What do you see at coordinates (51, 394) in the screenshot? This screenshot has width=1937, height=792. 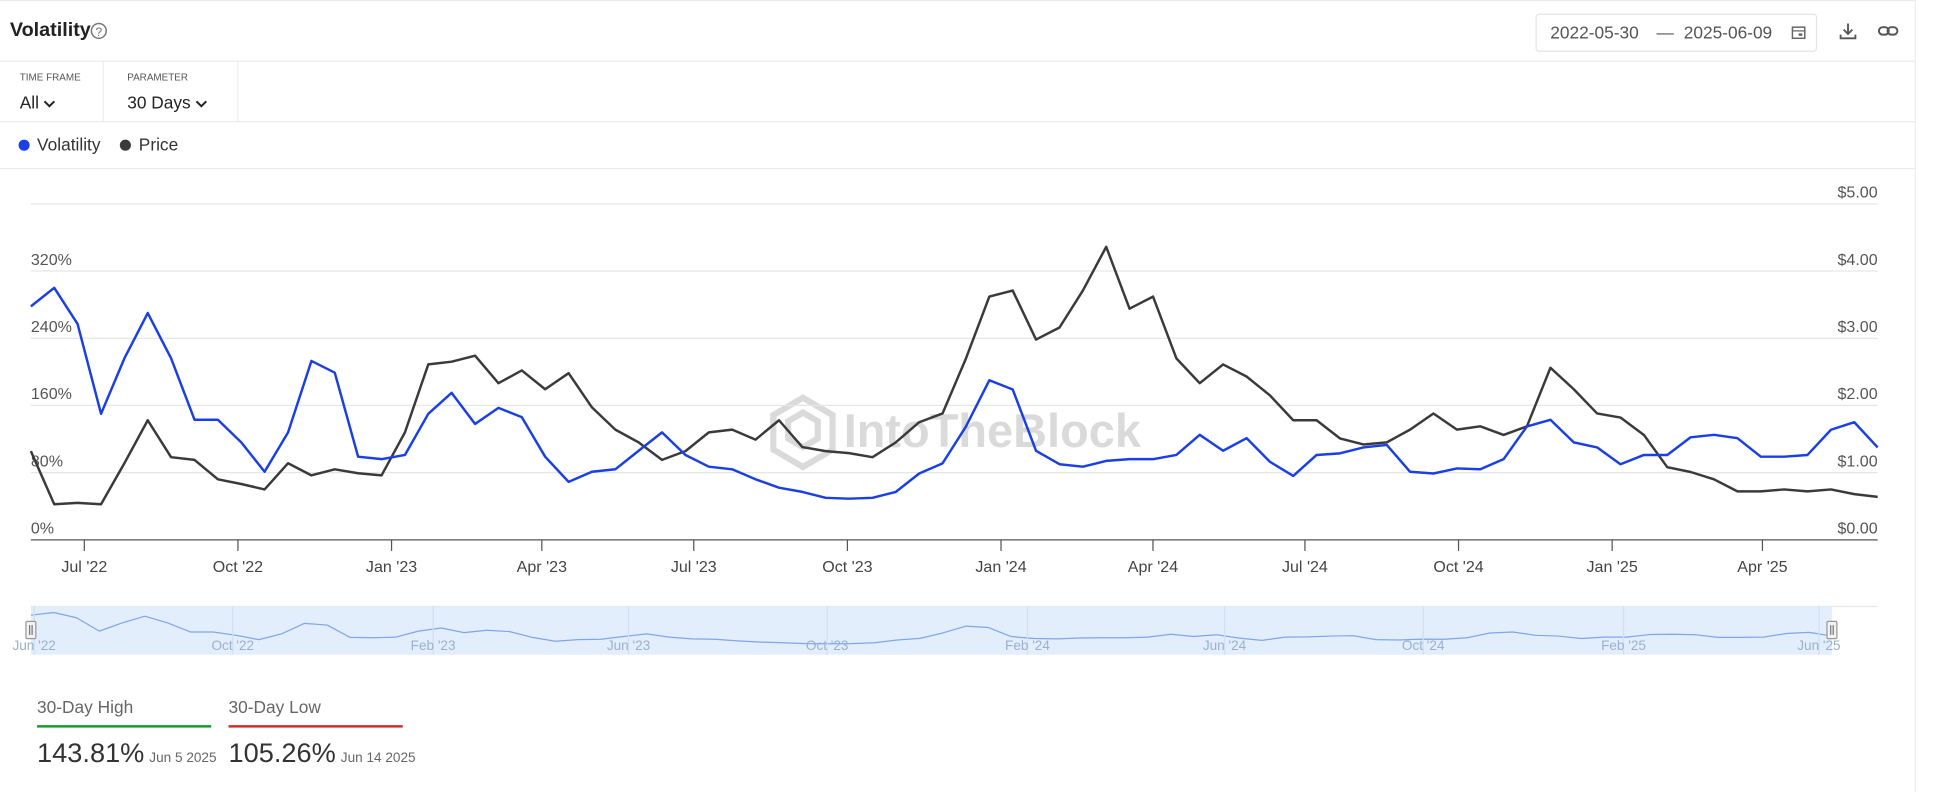 I see `y-tick-label: 160%` at bounding box center [51, 394].